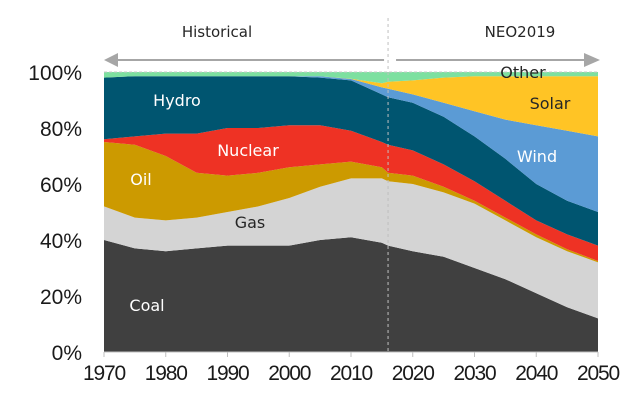 Image resolution: width=640 pixels, height=407 pixels. Describe the element at coordinates (61, 185) in the screenshot. I see `y-tick-label: 60%` at that location.